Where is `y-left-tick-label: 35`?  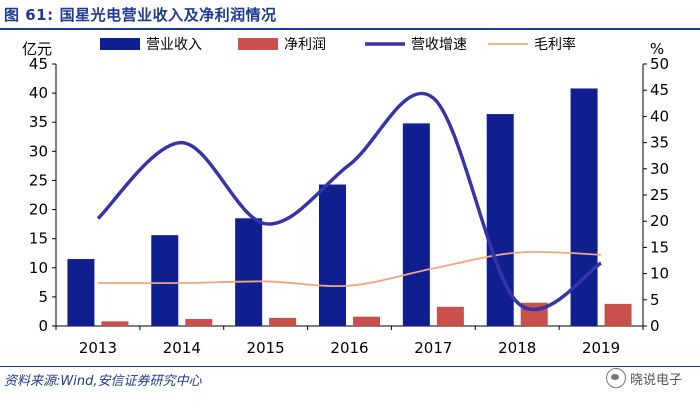
y-left-tick-label: 35 is located at coordinates (38, 122).